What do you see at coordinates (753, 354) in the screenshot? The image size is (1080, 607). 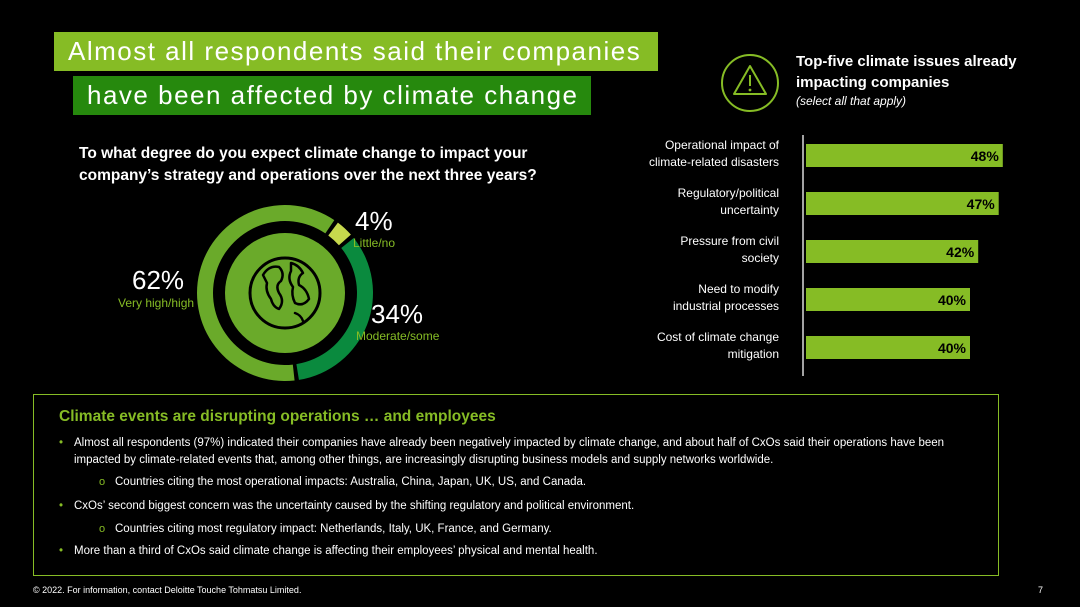 I see `bar-category-label: mitigation` at bounding box center [753, 354].